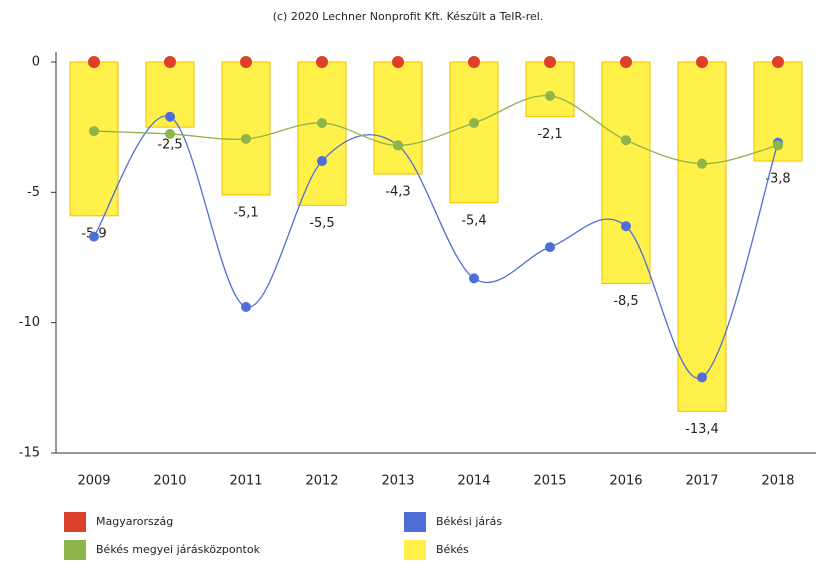 The image size is (817, 569). I want to click on x-tick-label: 2012, so click(321, 481).